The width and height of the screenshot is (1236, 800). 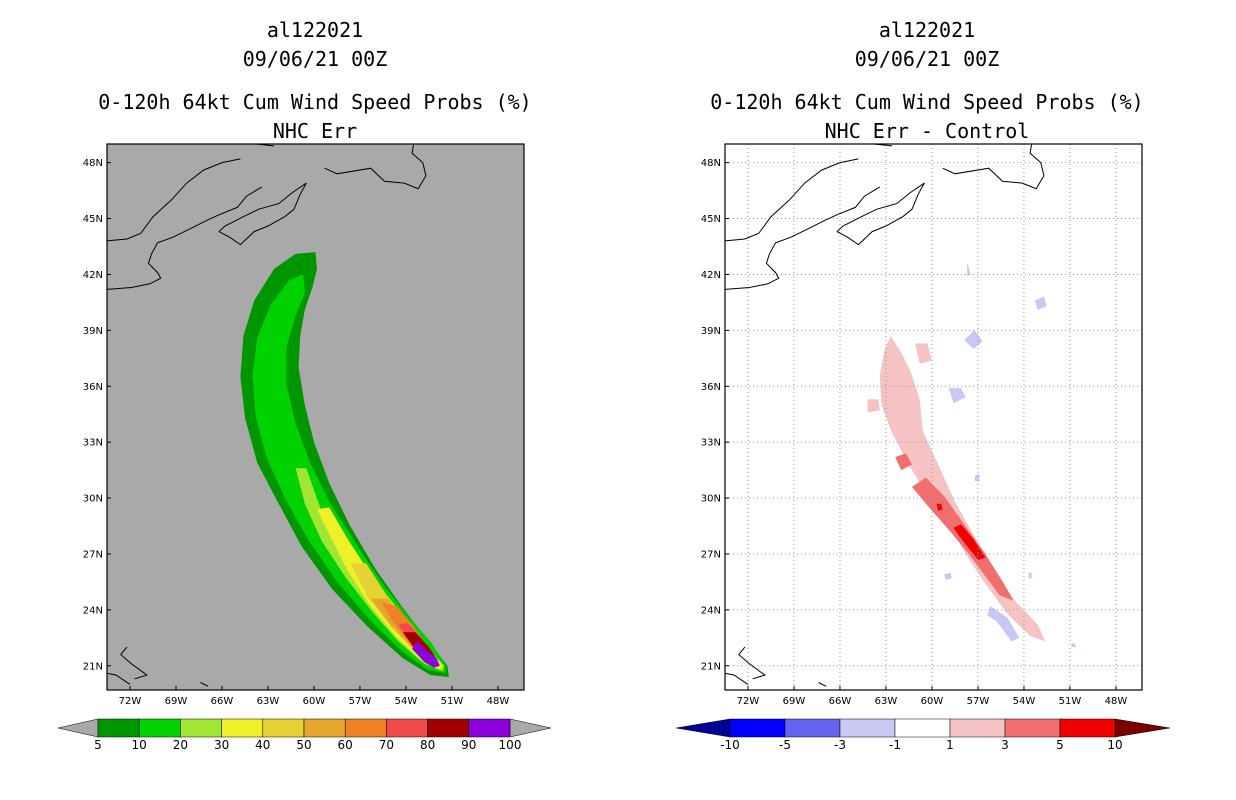 What do you see at coordinates (176, 701) in the screenshot?
I see `x-tick-label: 69W` at bounding box center [176, 701].